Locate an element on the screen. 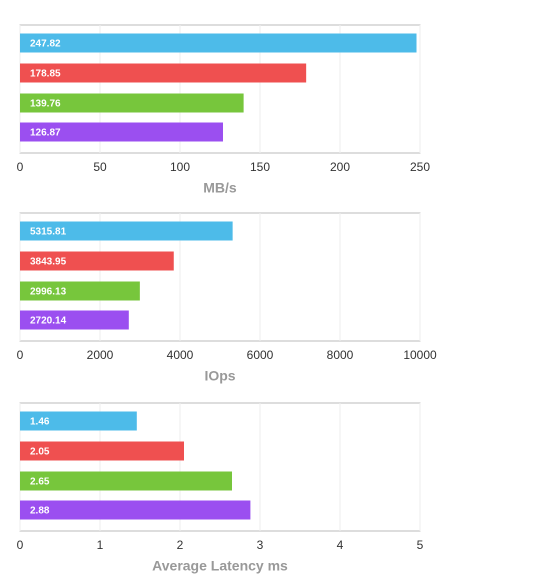  x-tick-label: 200 is located at coordinates (340, 167).